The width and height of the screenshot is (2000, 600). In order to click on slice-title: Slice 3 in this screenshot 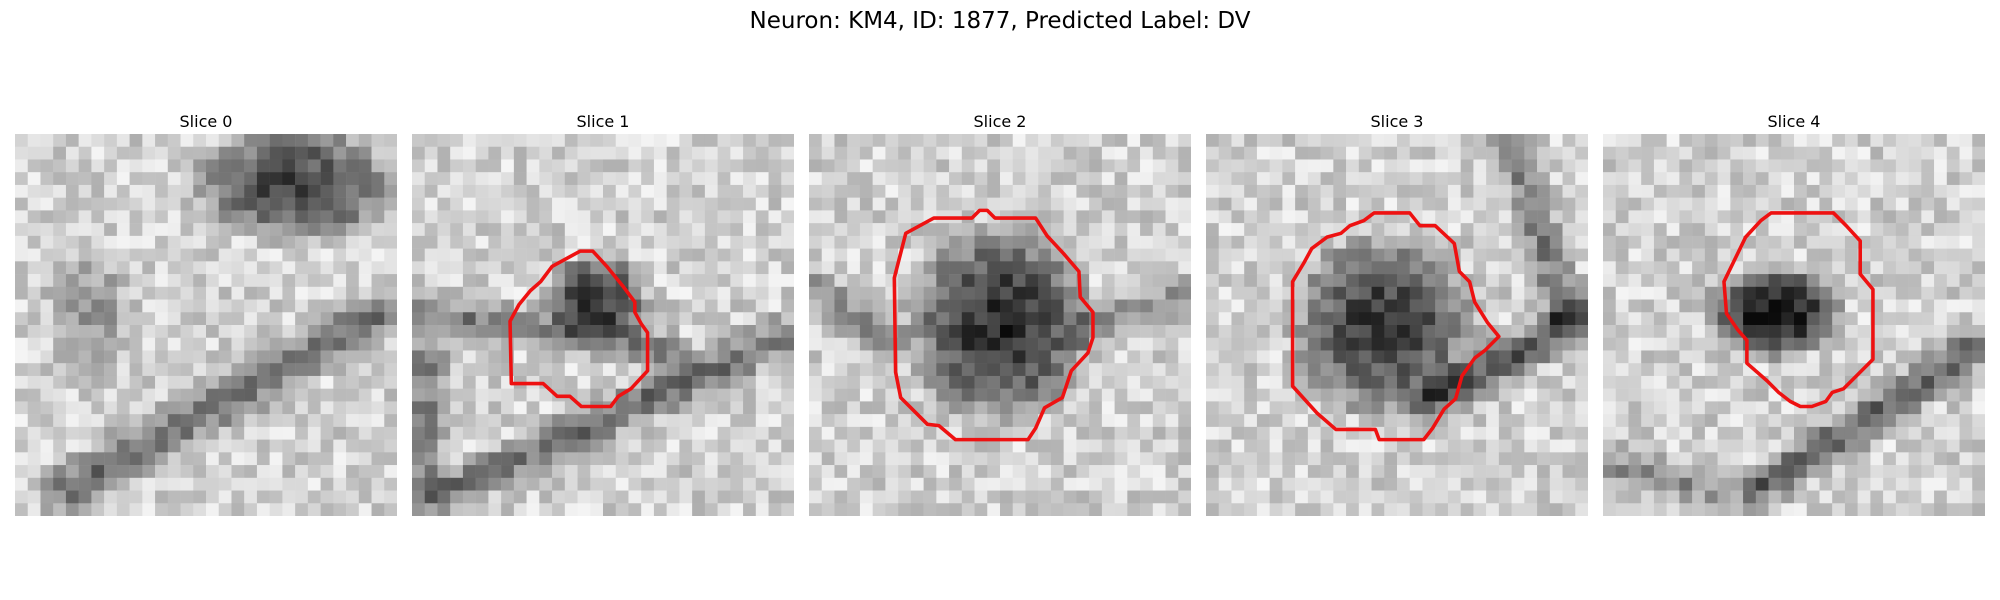, I will do `click(1397, 122)`.